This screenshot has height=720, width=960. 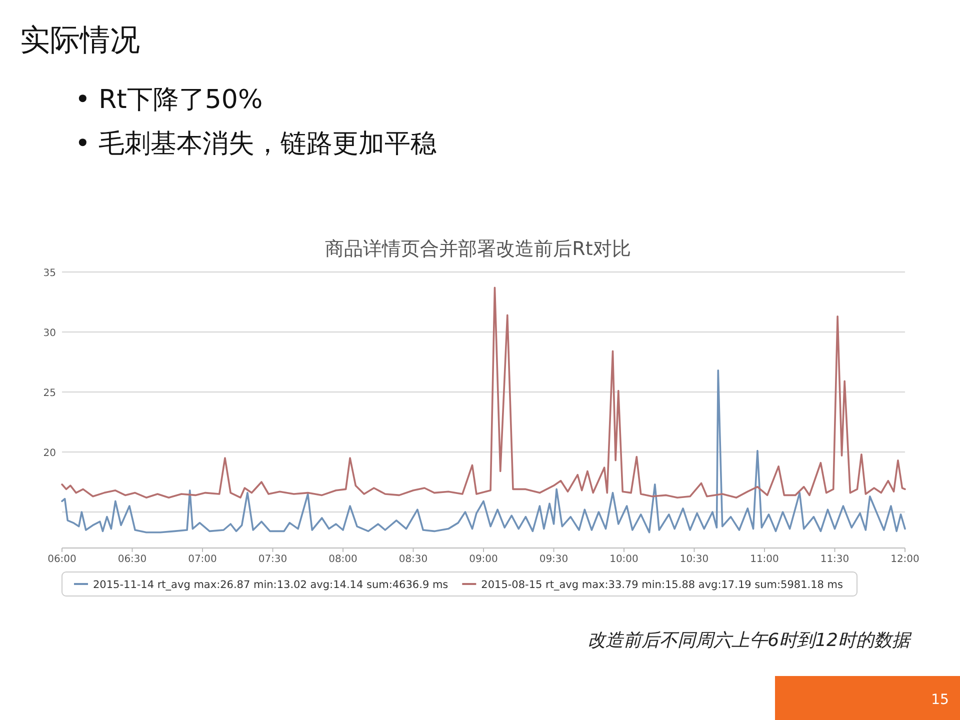 What do you see at coordinates (49, 393) in the screenshot?
I see `y-tick-label: 25` at bounding box center [49, 393].